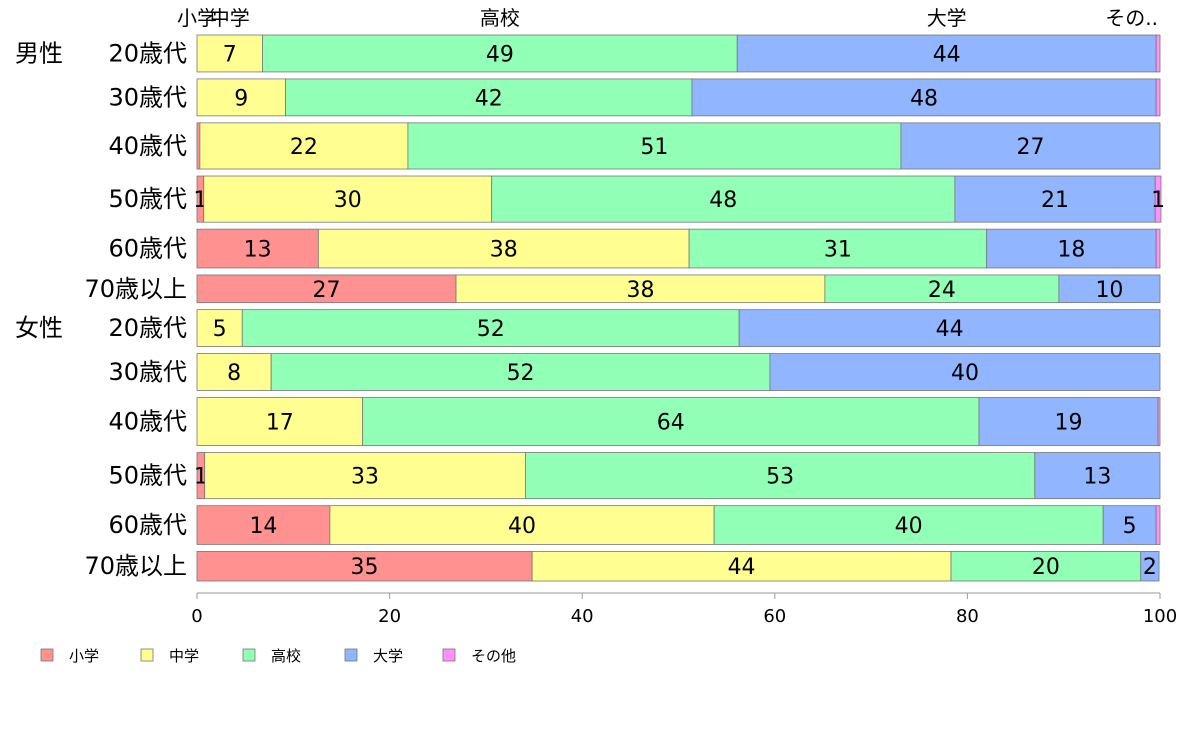 This screenshot has height=736, width=1188. Describe the element at coordinates (967, 616) in the screenshot. I see `x-tick-label: 80` at that location.